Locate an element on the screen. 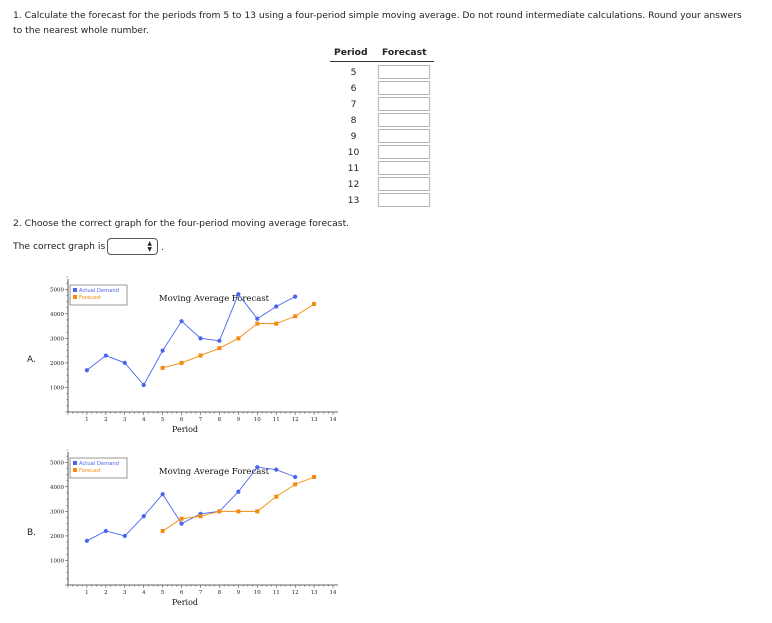  option-a-label: A. is located at coordinates (31, 360).